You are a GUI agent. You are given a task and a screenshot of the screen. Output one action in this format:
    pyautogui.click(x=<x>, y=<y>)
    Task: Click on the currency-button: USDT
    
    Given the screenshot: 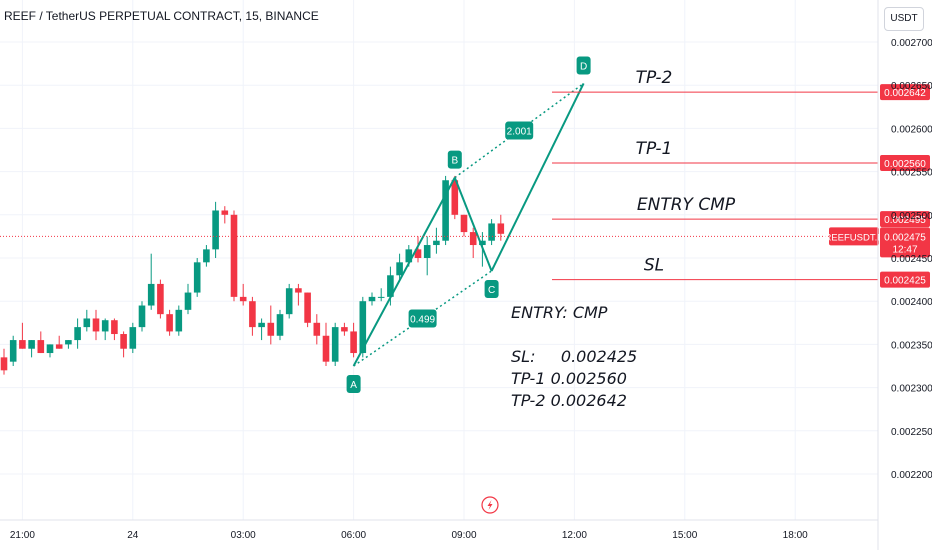 What is the action you would take?
    pyautogui.click(x=904, y=19)
    